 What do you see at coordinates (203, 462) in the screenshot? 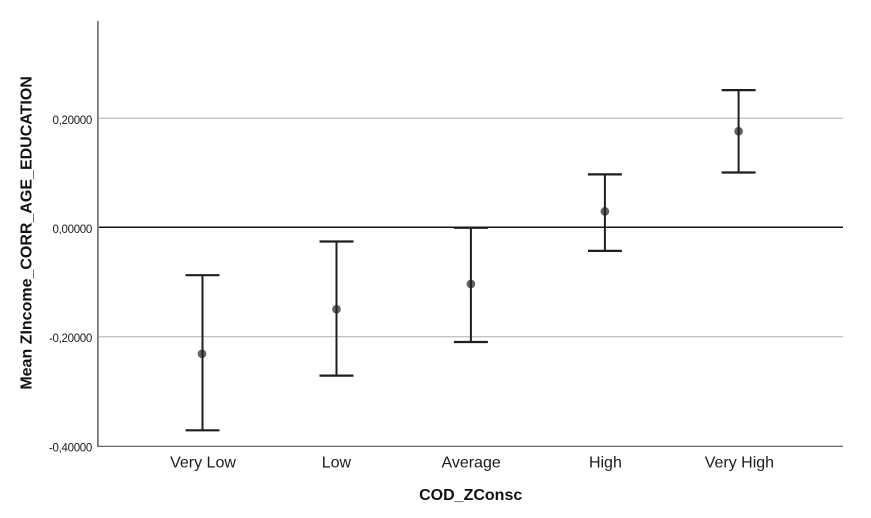
I see `svg-text: Very Low` at bounding box center [203, 462].